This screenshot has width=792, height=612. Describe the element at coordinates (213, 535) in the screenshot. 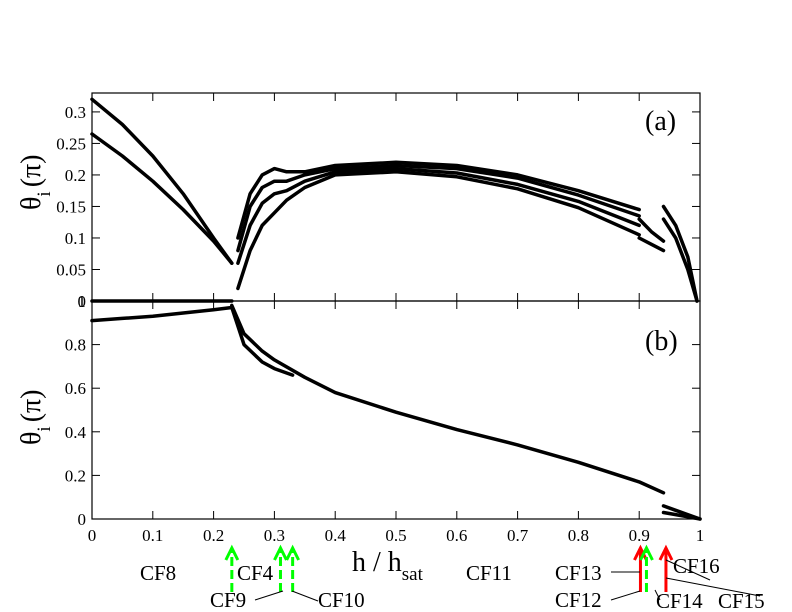

I see `x-tick-label: 0.2` at that location.